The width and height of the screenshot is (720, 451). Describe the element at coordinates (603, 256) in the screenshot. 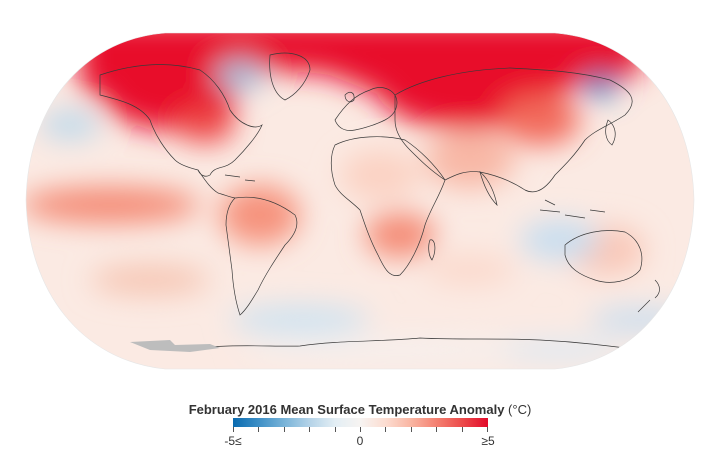

I see `australia-coast` at that location.